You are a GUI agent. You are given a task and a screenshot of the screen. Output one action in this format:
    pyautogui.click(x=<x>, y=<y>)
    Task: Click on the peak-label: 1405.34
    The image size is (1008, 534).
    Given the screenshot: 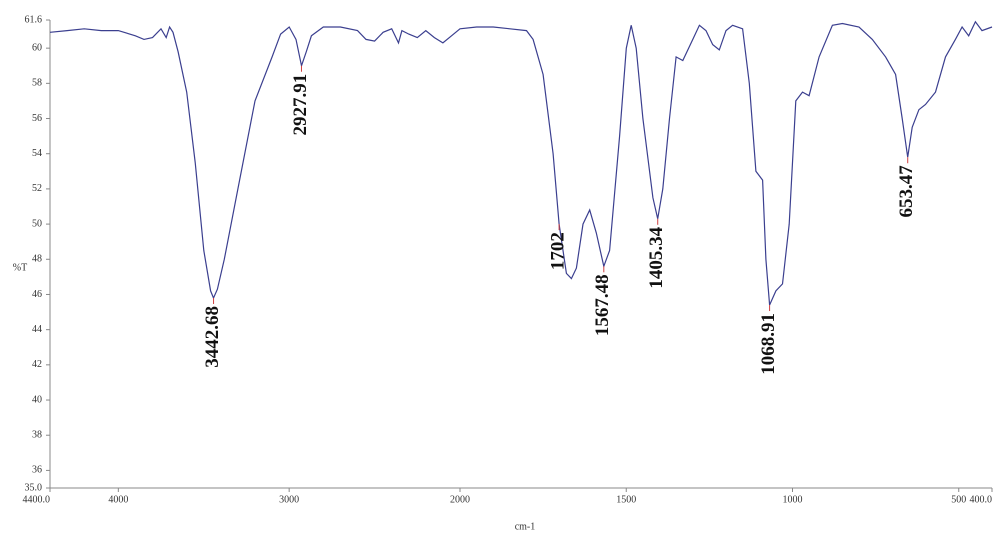 What is the action you would take?
    pyautogui.click(x=656, y=257)
    